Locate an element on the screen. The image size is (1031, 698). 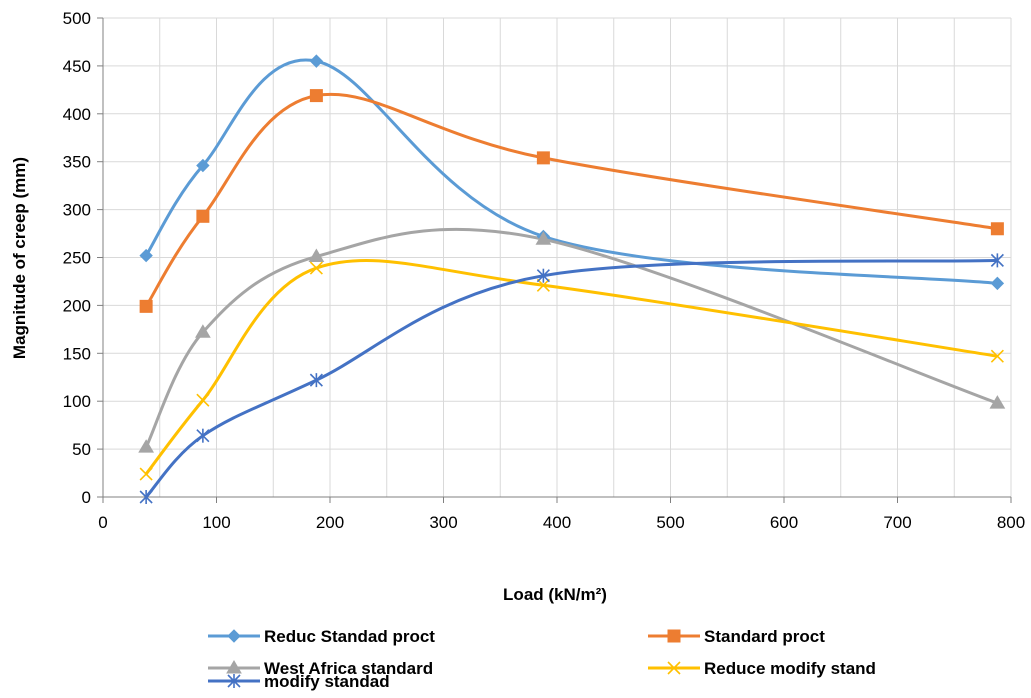
y-tick-label: 500 is located at coordinates (77, 18).